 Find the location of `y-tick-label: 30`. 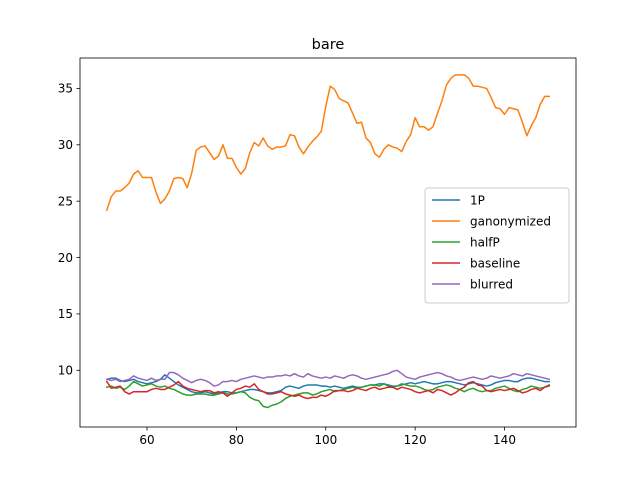

y-tick-label: 30 is located at coordinates (65, 145).